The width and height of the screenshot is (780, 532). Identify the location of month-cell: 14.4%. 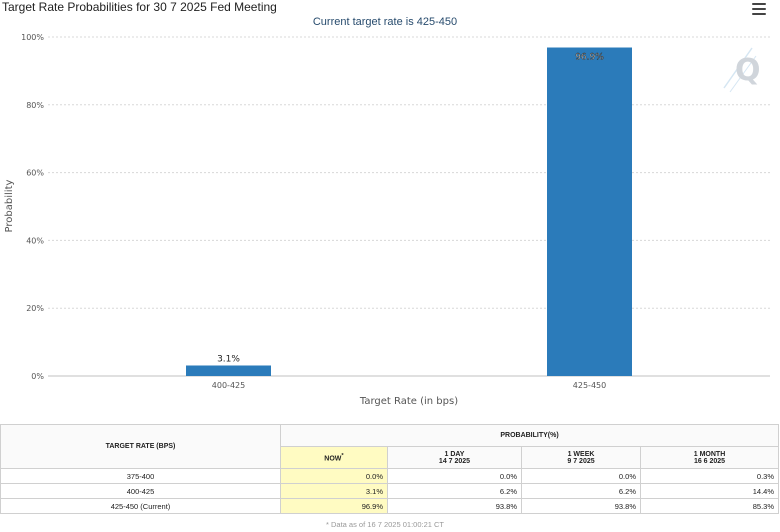
(709, 491).